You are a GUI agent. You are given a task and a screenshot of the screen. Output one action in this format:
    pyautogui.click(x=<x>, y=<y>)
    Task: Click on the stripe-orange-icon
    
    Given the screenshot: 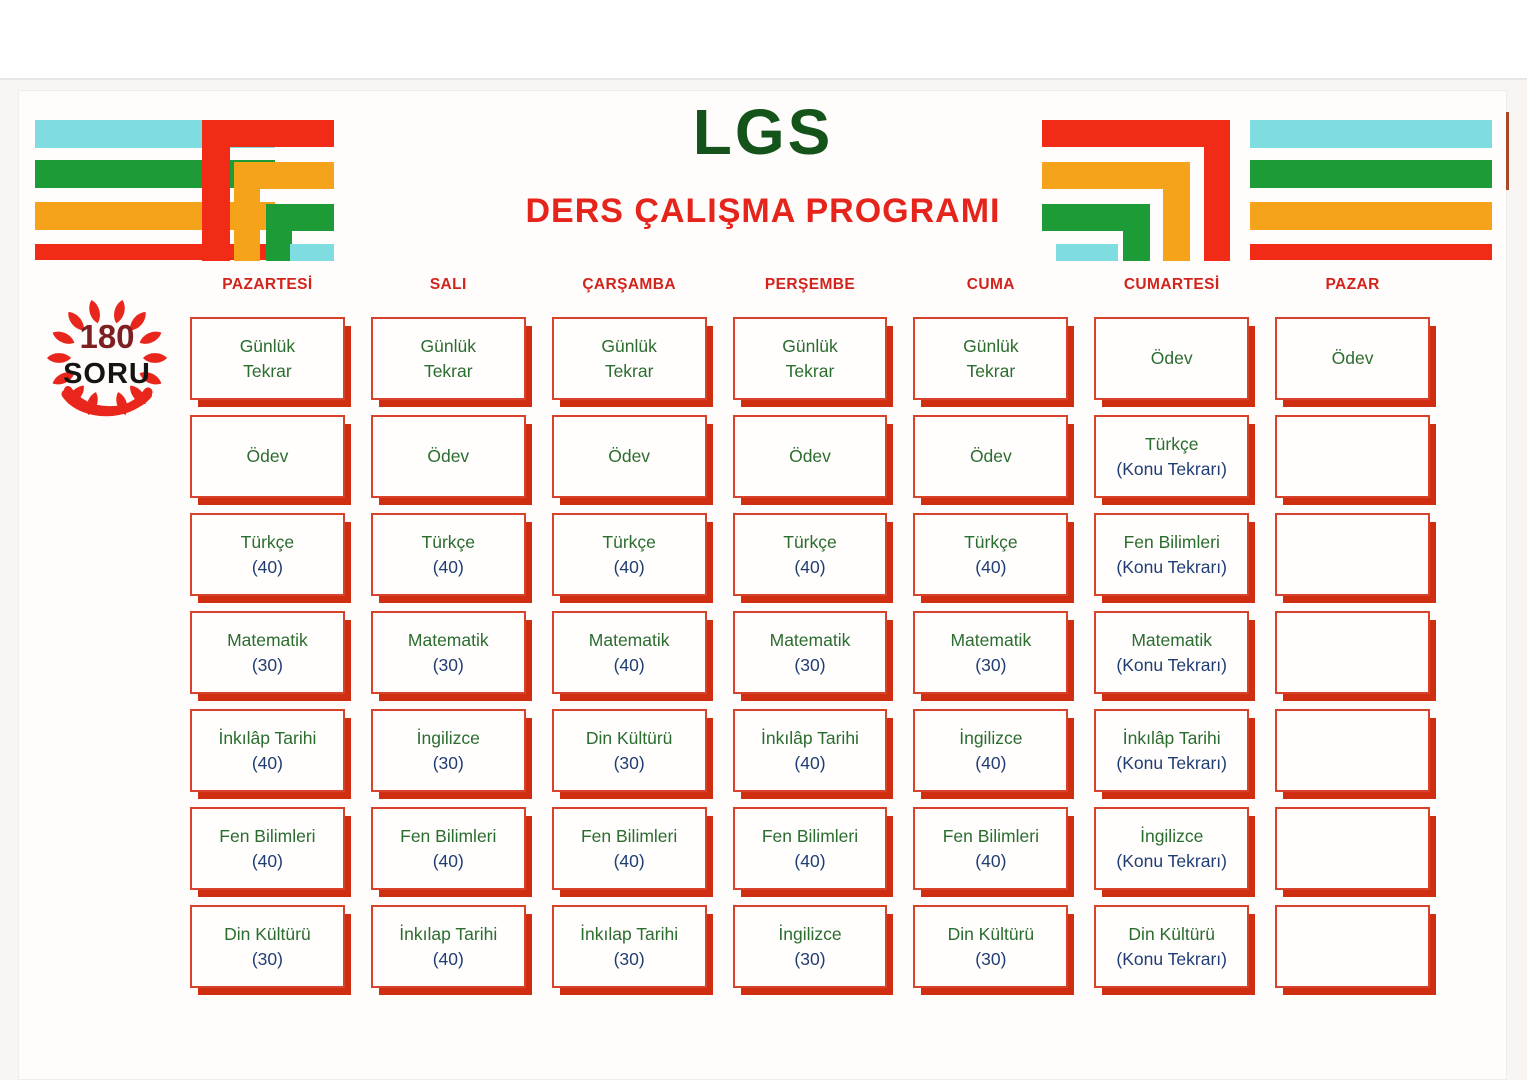 What is the action you would take?
    pyautogui.click(x=1371, y=216)
    